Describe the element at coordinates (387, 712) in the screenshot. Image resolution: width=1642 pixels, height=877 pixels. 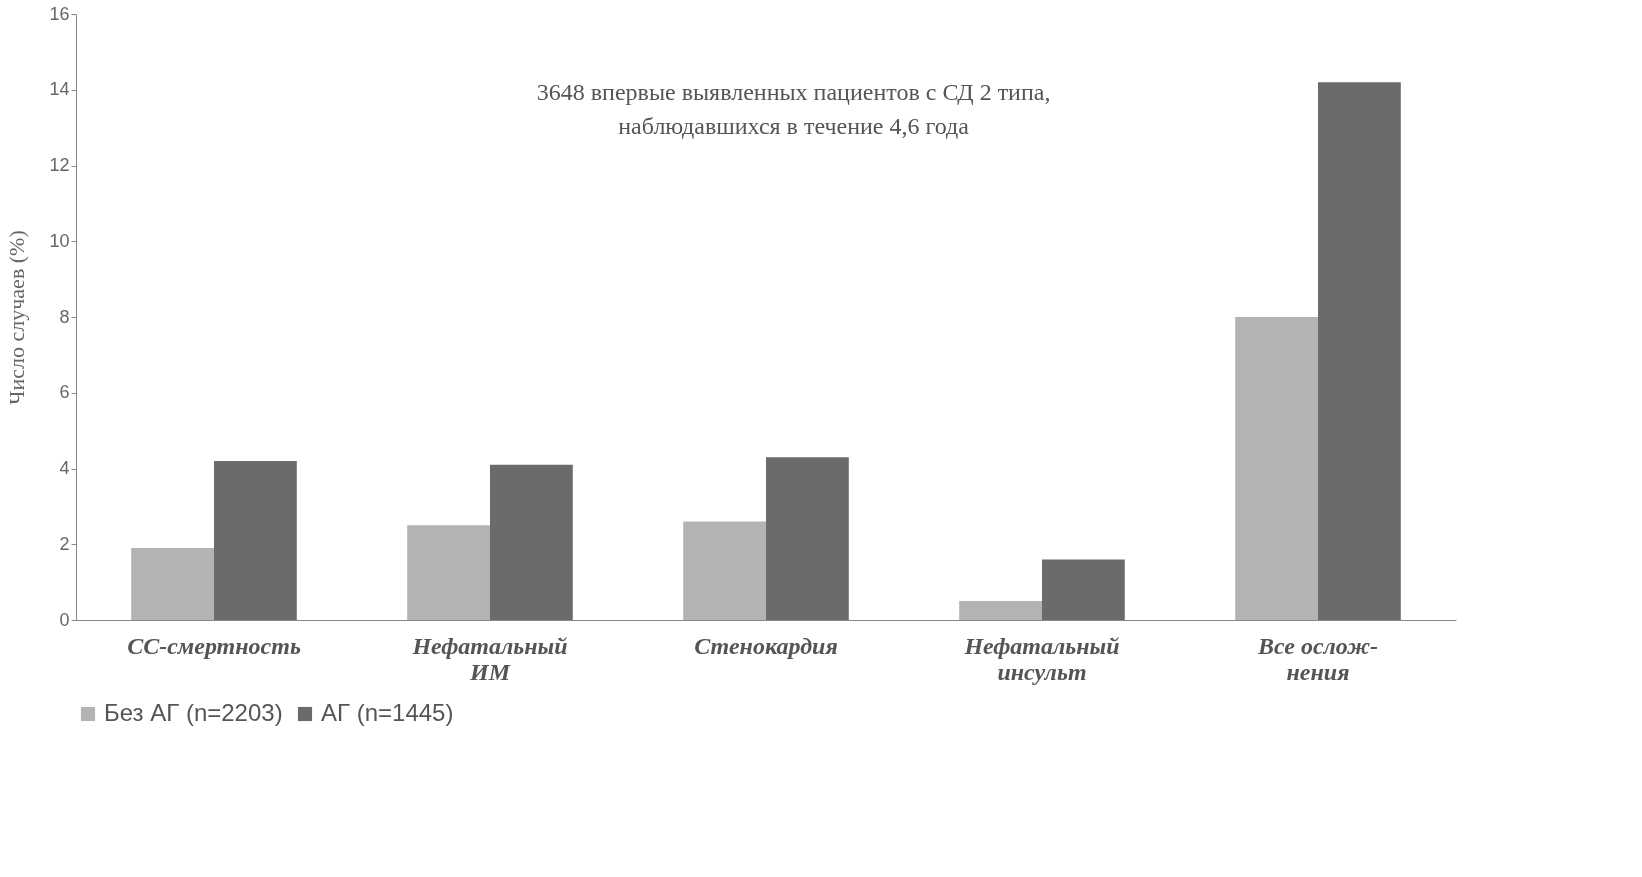
I see `legend-label: АГ (n=1445)` at that location.